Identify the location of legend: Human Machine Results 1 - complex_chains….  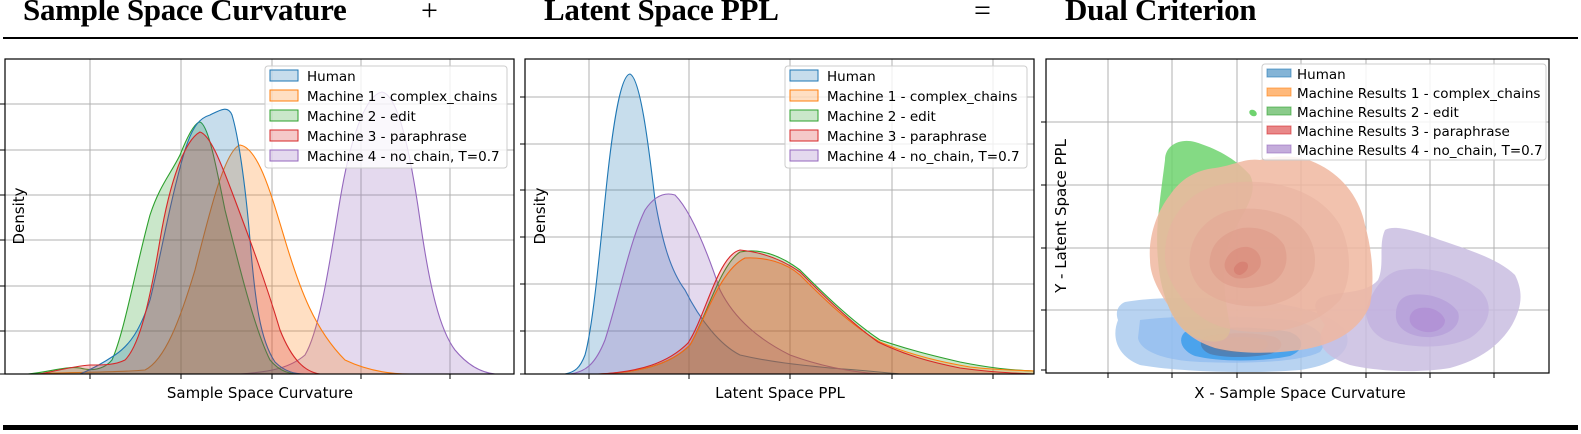
(1404, 112).